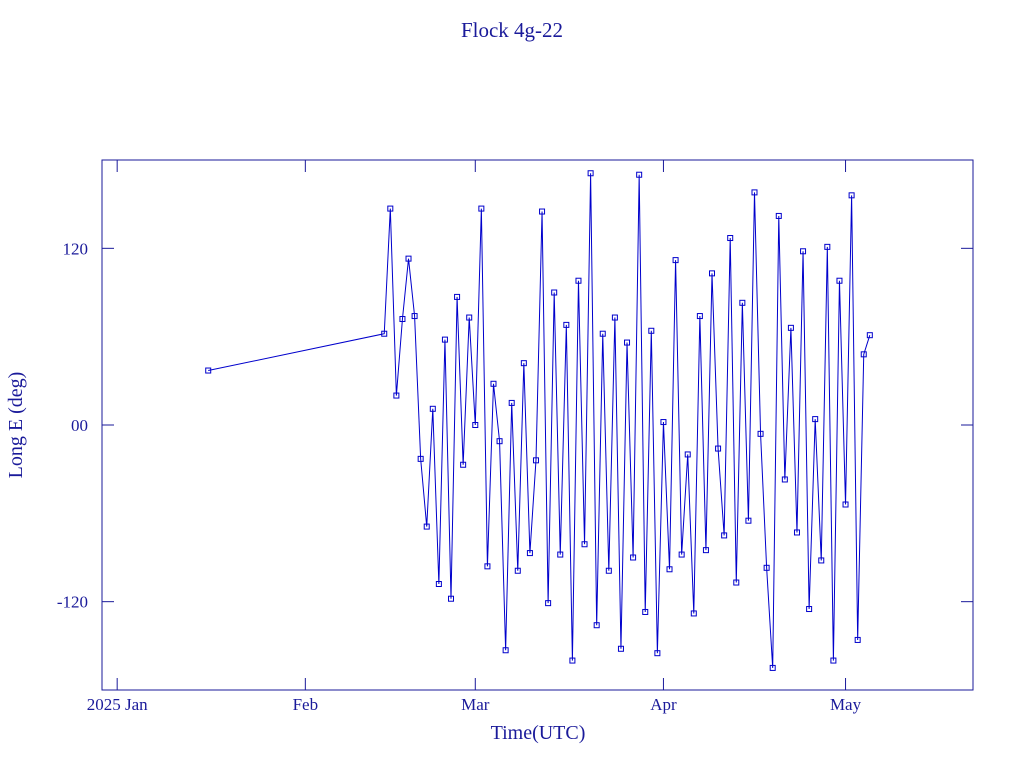 Image resolution: width=1024 pixels, height=768 pixels. Describe the element at coordinates (846, 704) in the screenshot. I see `x-tick-label: May` at that location.